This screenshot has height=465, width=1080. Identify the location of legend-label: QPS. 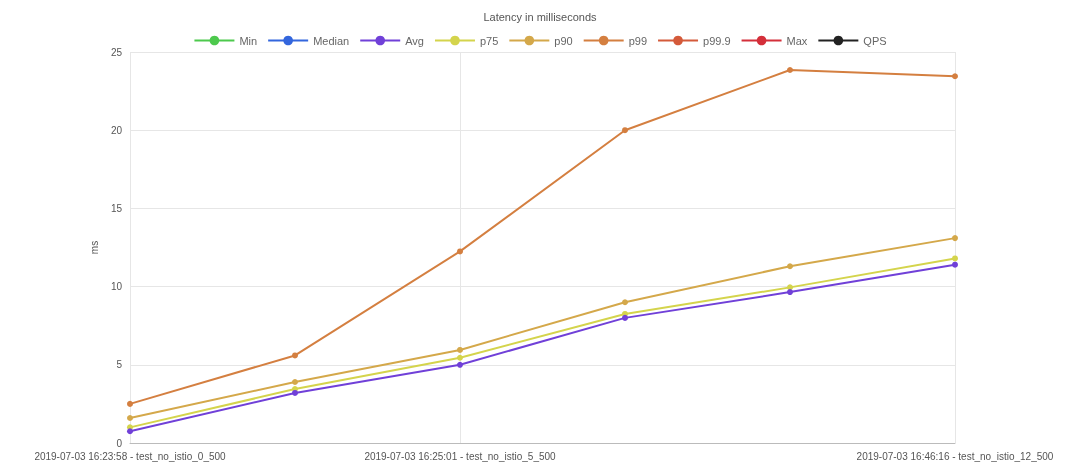
(875, 40).